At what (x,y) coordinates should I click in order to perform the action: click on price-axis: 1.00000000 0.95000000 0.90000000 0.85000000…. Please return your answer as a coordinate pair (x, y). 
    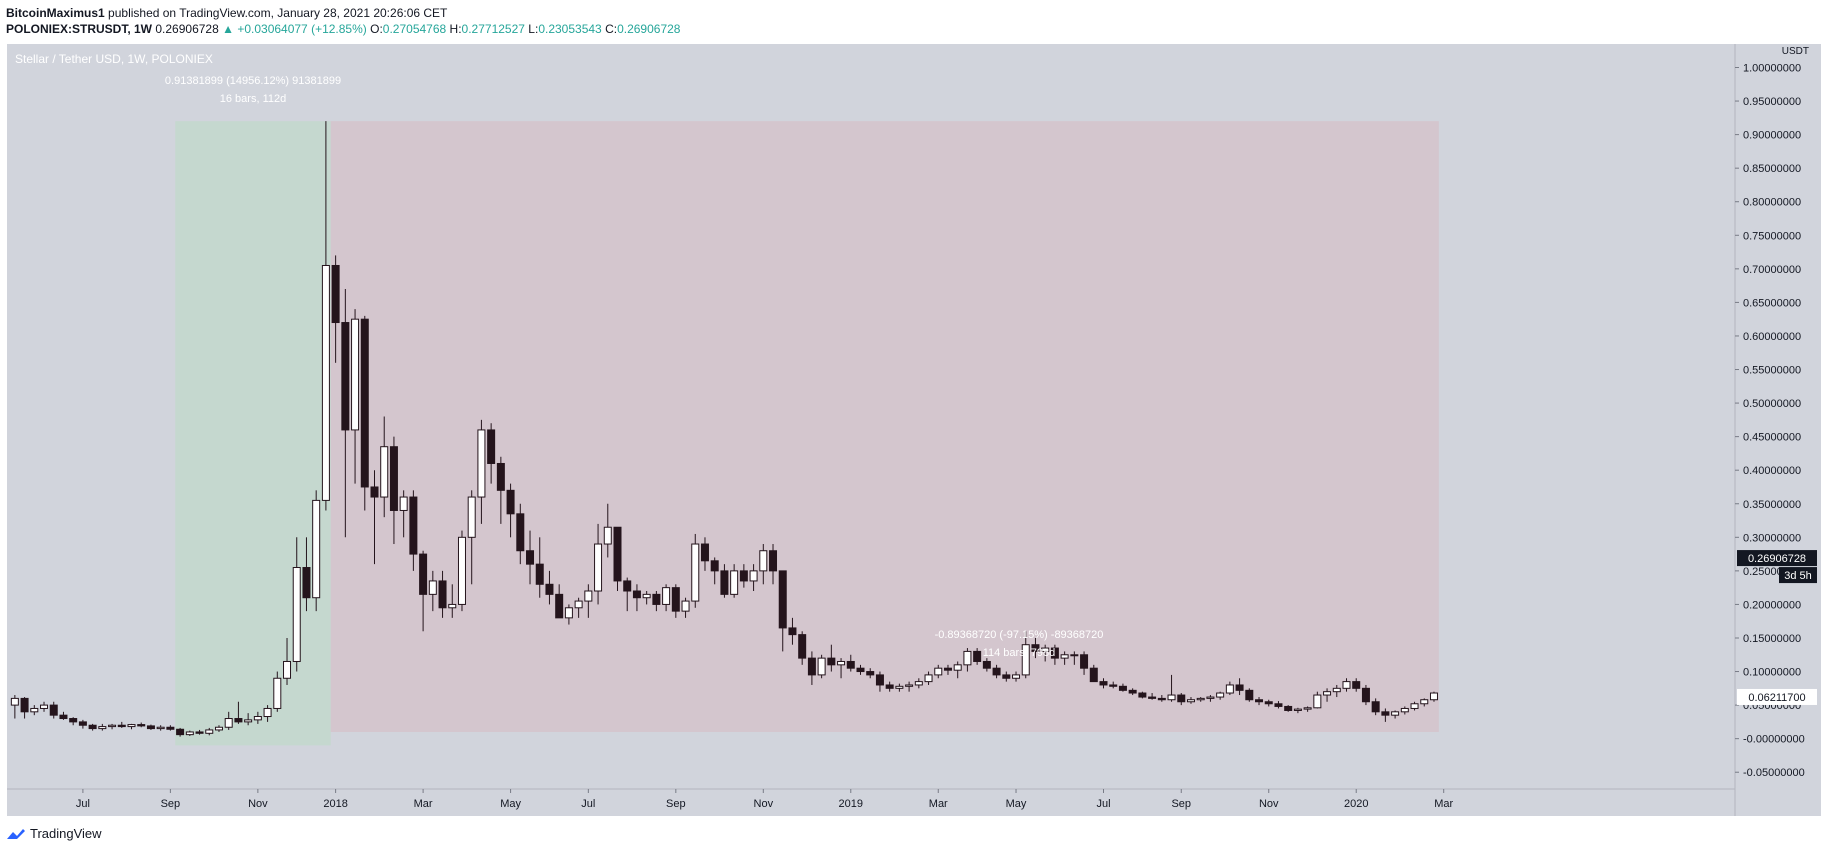
    Looking at the image, I should click on (1775, 430).